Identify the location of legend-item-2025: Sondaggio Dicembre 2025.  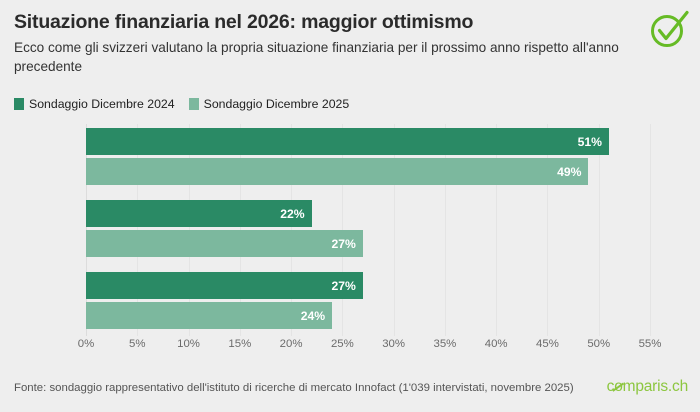
(269, 104).